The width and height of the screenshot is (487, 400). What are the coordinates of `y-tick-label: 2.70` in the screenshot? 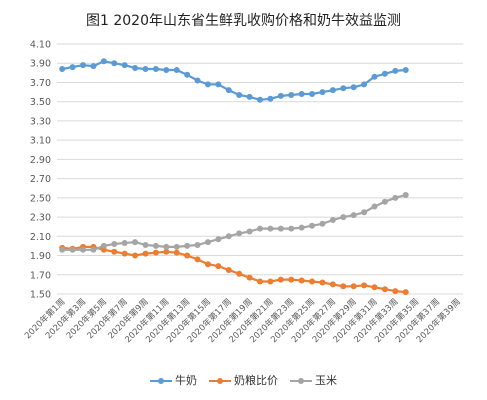 It's located at (40, 179).